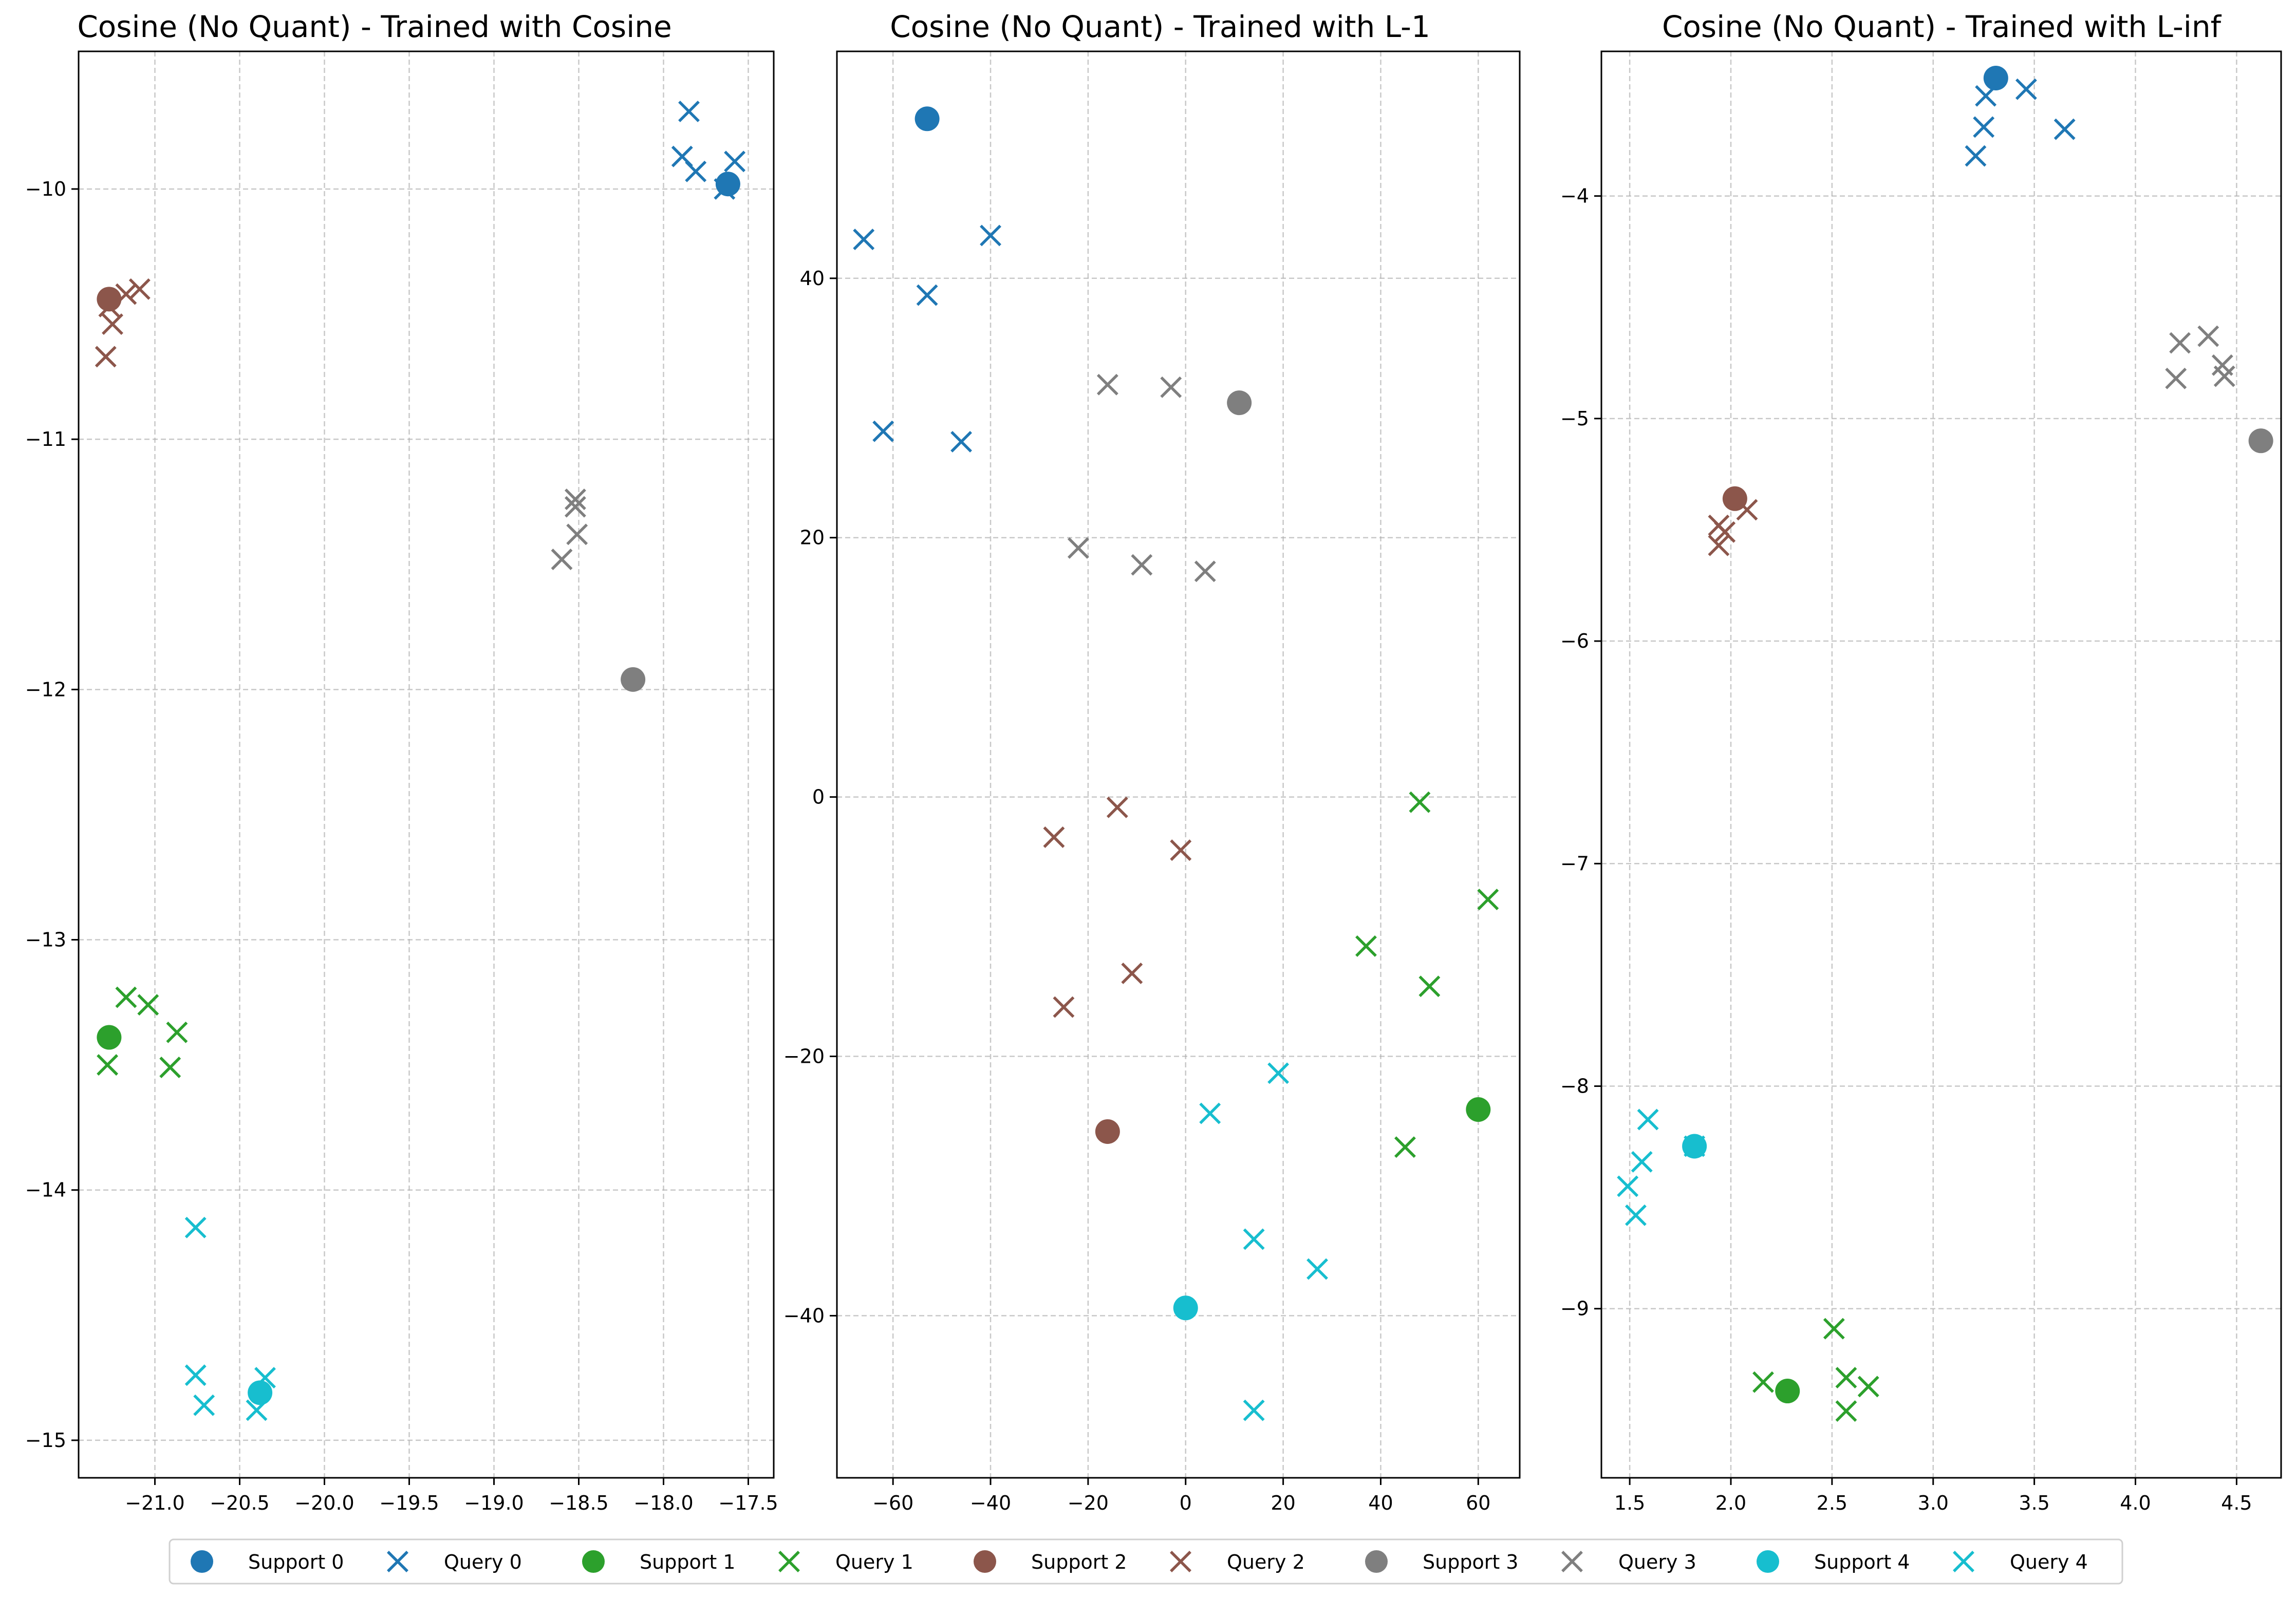  What do you see at coordinates (109, 1038) in the screenshot?
I see `subplot-1-support-1-point` at bounding box center [109, 1038].